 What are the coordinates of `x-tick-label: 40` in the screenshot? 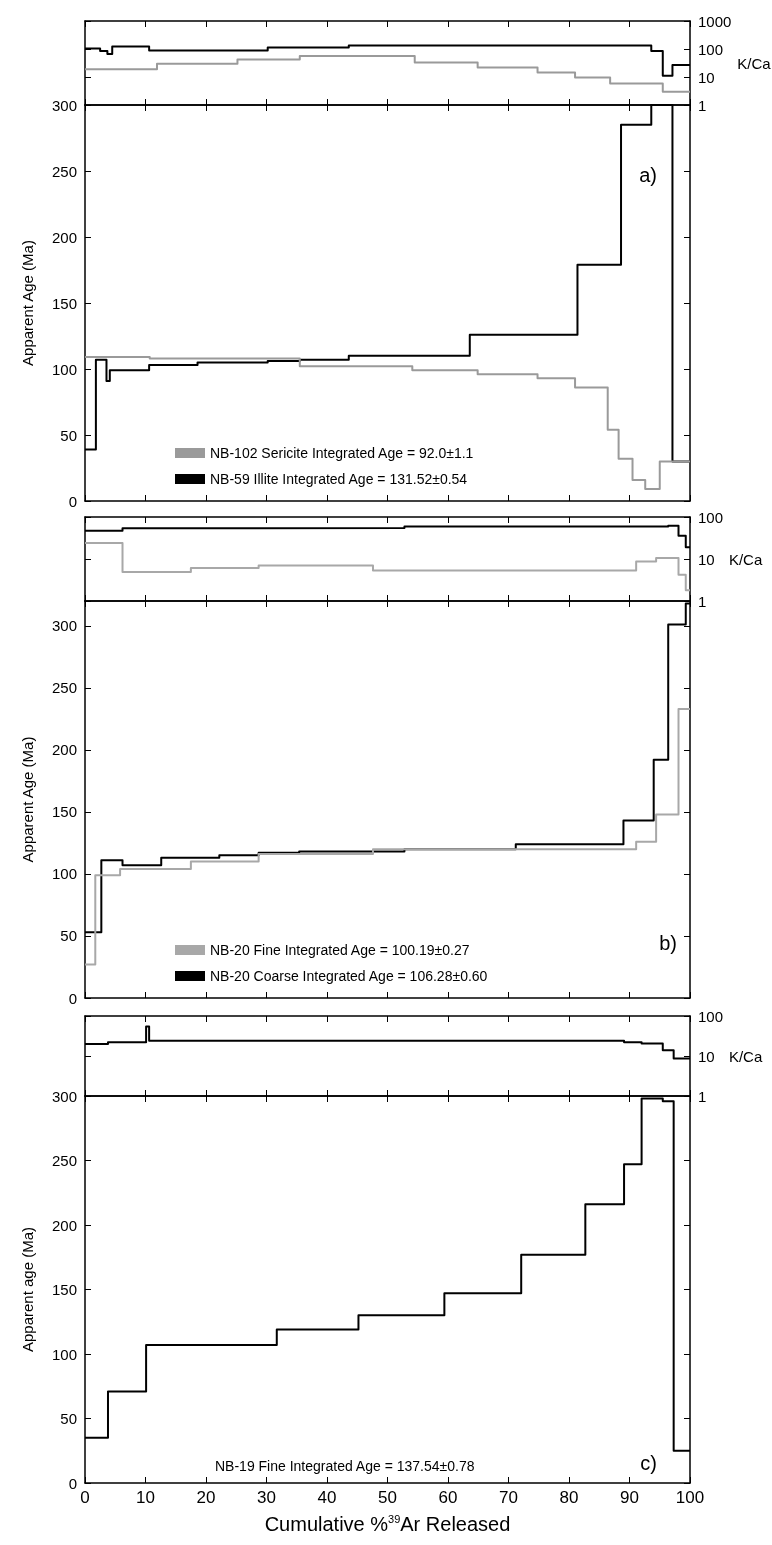 It's located at (327, 1497).